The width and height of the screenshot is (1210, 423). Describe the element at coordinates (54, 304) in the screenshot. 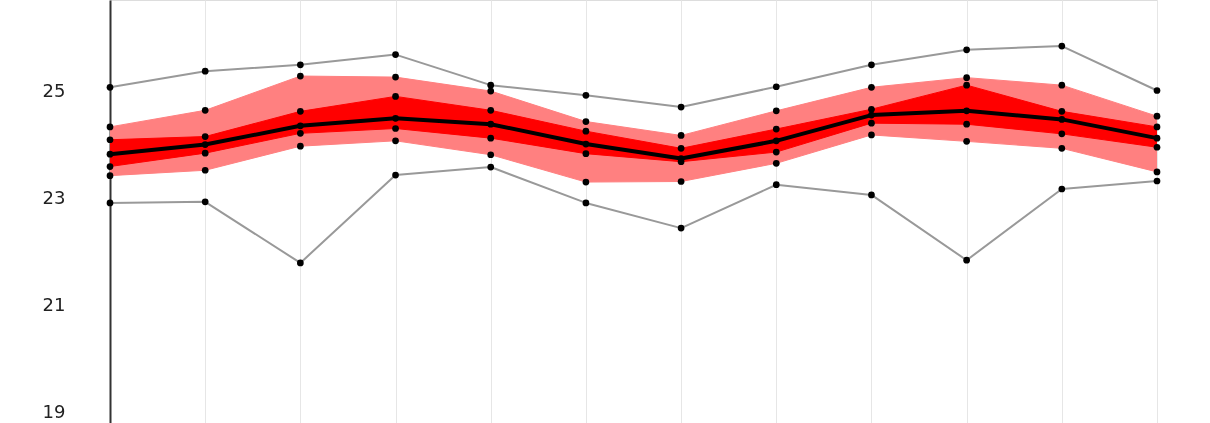

I see `y-tick-label: 21` at that location.